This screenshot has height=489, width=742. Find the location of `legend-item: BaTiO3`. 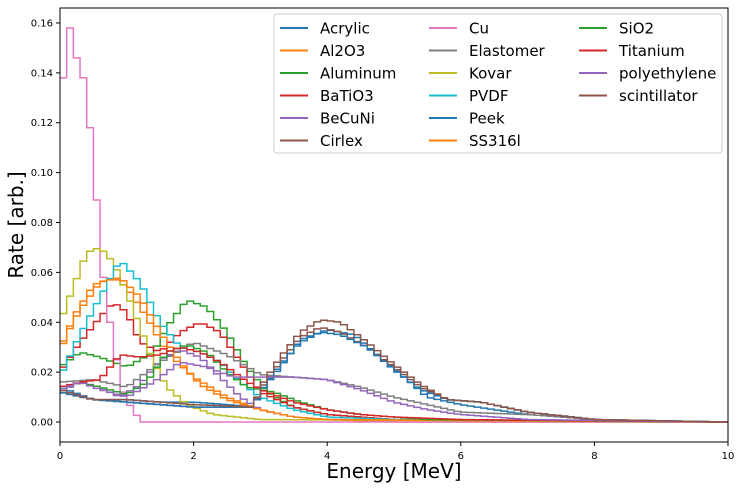

legend-item: BaTiO3 is located at coordinates (327, 96).